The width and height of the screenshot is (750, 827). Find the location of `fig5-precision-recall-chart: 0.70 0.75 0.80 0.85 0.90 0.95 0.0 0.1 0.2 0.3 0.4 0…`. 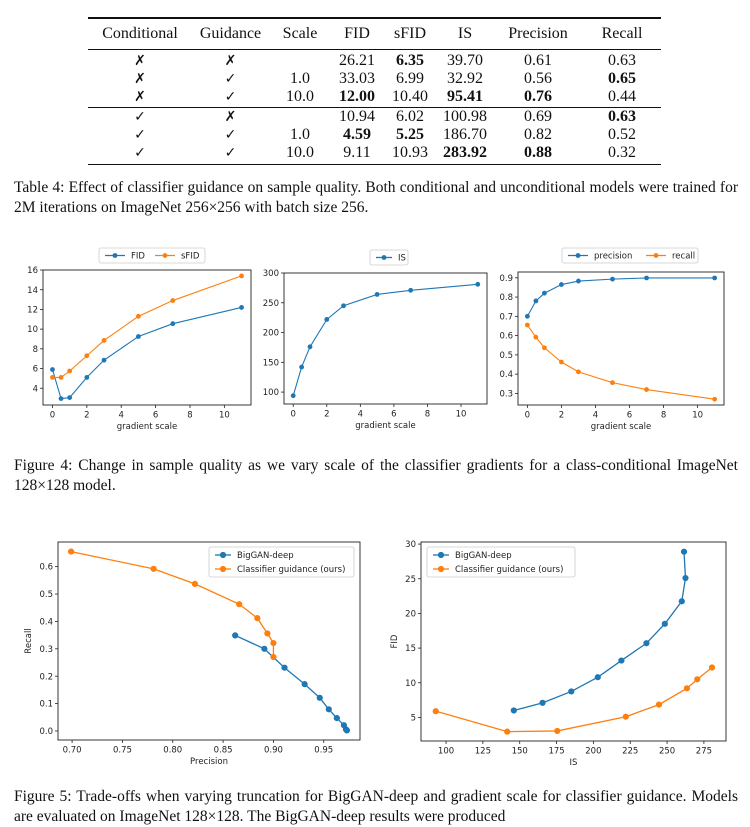

fig5-precision-recall-chart: 0.70 0.75 0.80 0.85 0.90 0.95 0.0 0.1 0.2 0.3 0.4 0… is located at coordinates (192, 654).